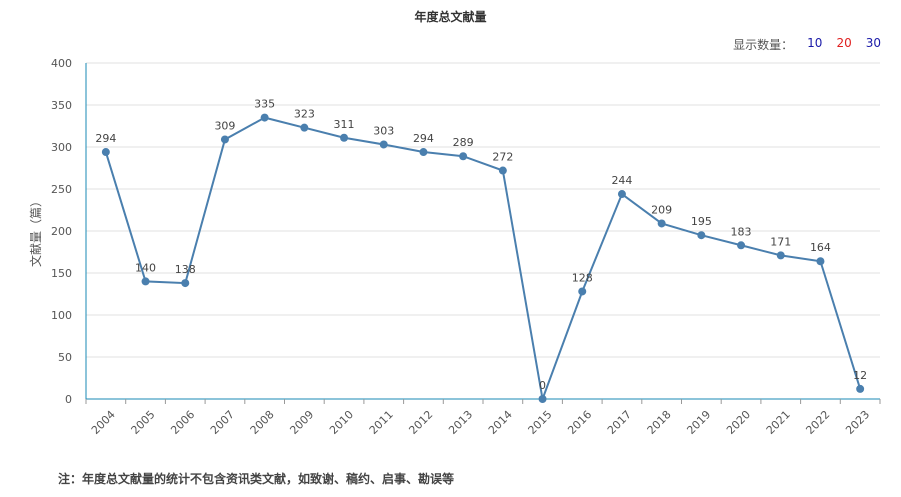  Describe the element at coordinates (502, 157) in the screenshot. I see `data-label: 272` at that location.